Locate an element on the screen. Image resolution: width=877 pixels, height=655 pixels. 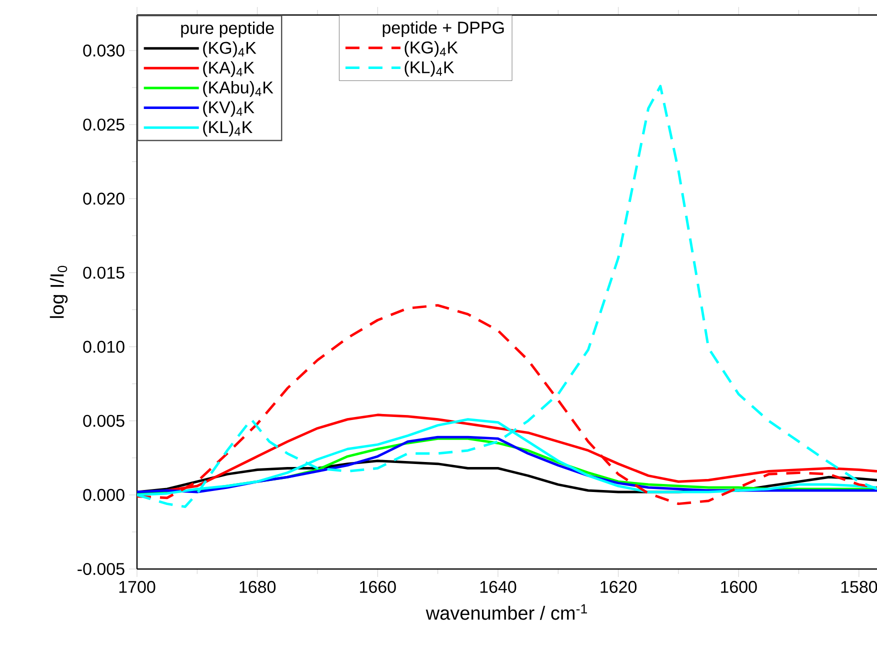
y-tick-label: 0.010 is located at coordinates (103, 346).